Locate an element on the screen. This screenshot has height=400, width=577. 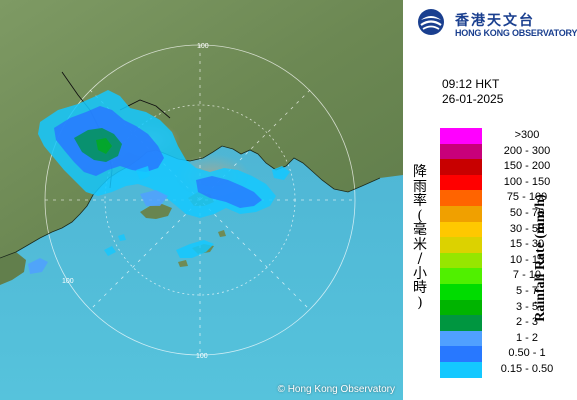
legend-row: 200 - 300 is located at coordinates (500, 151).